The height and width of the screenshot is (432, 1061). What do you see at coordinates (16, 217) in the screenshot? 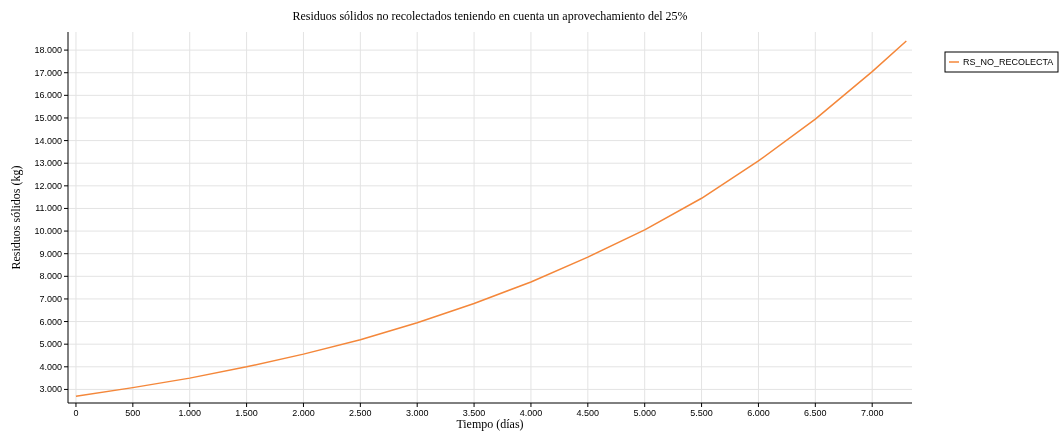
I see `y-axis-title: Residuos sólidos (kg)` at bounding box center [16, 217].